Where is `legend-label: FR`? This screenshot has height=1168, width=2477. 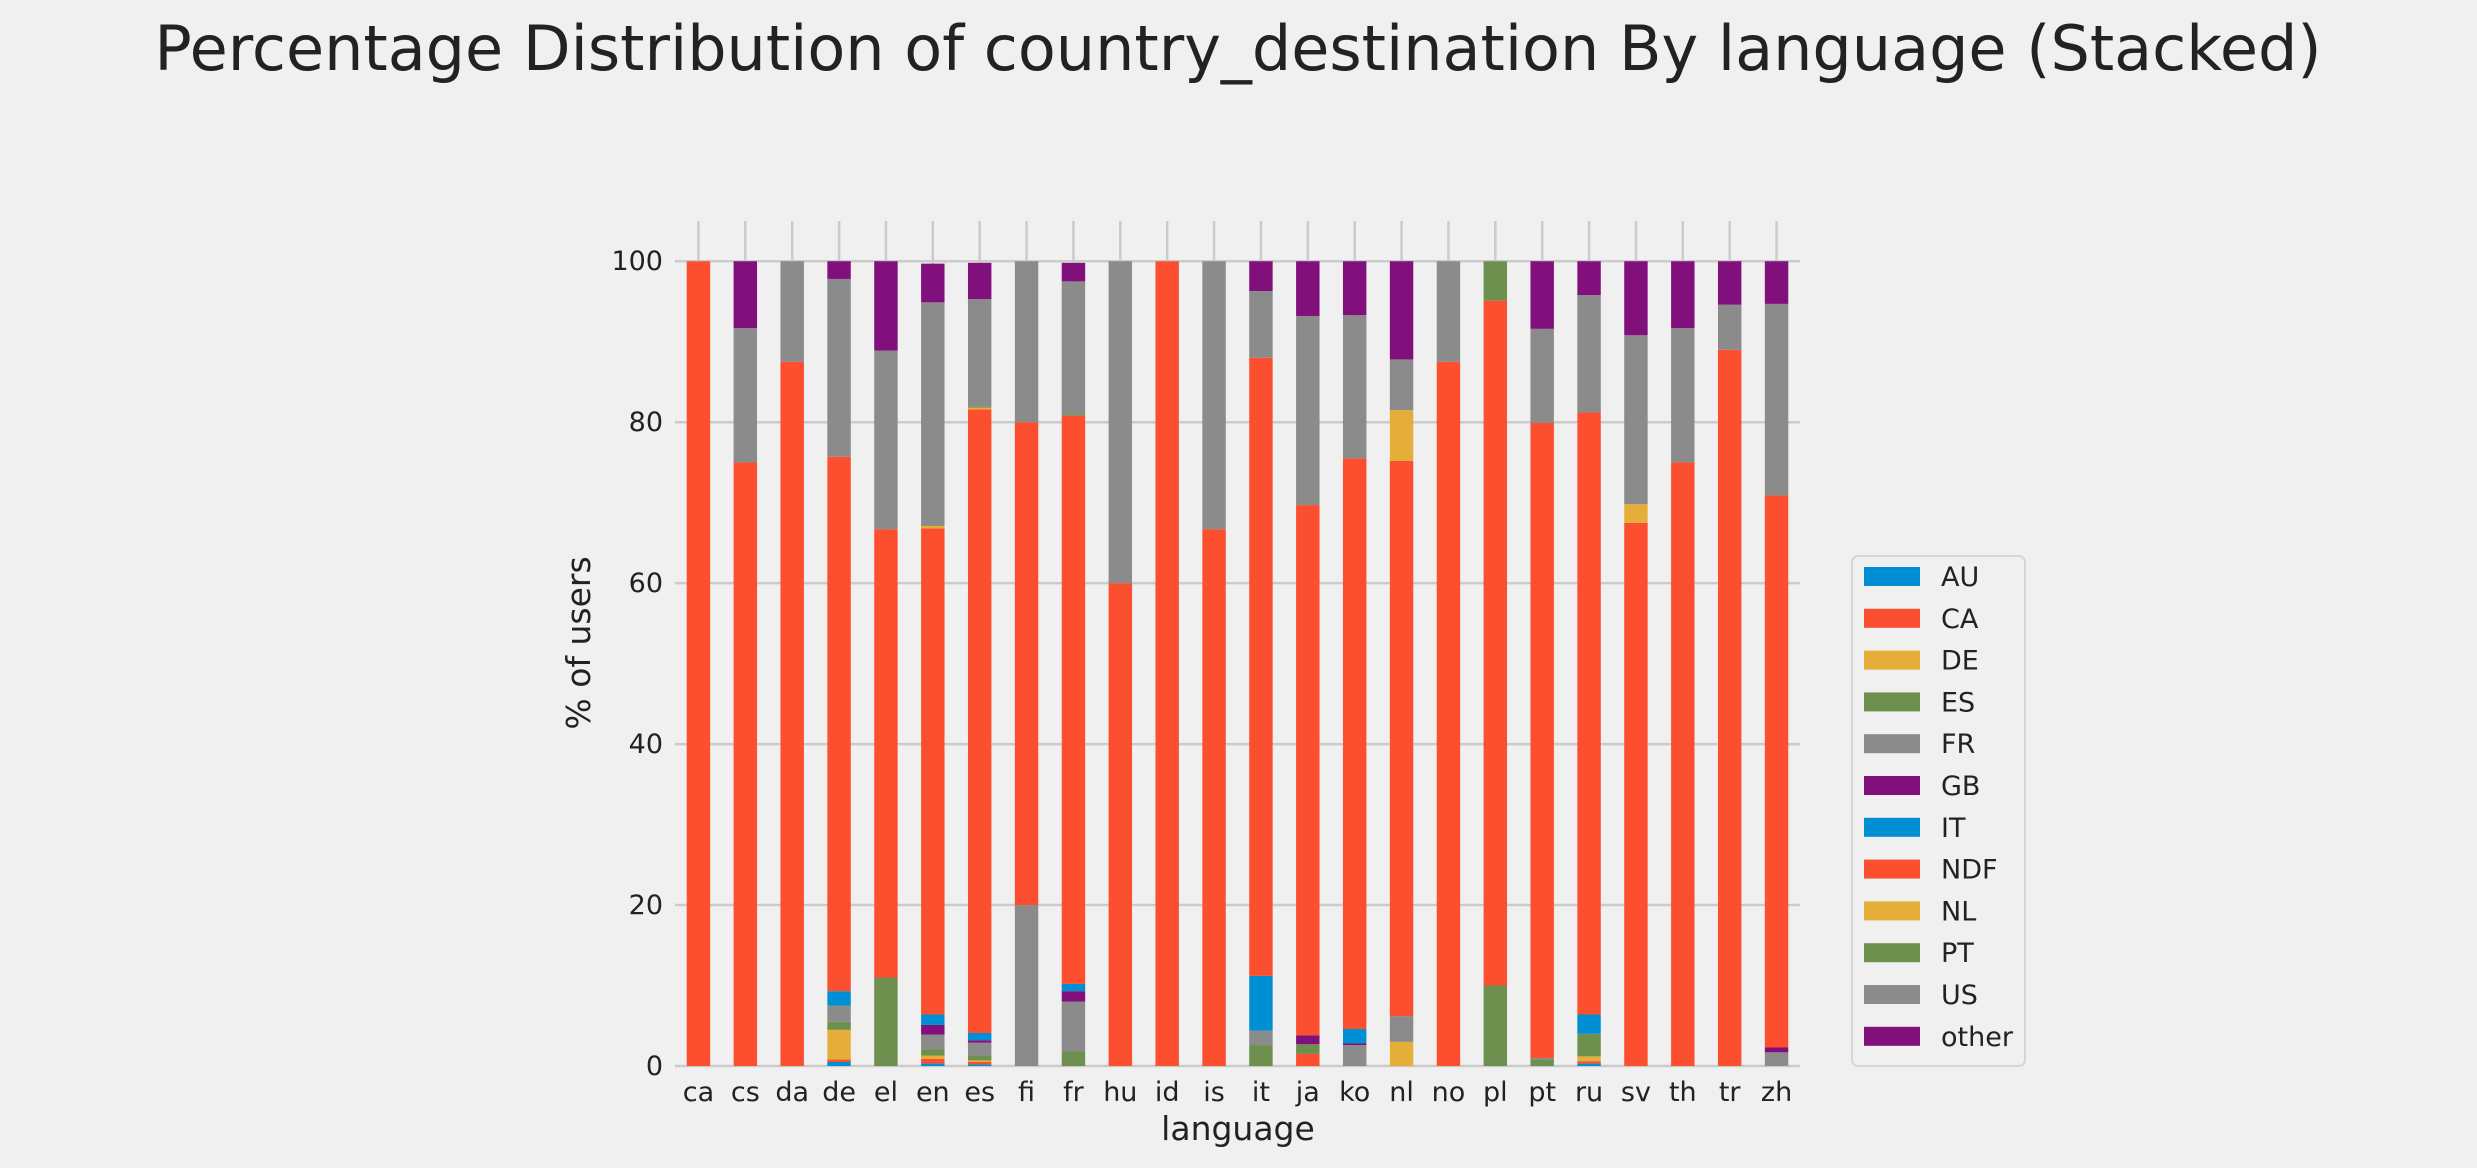 legend-label: FR is located at coordinates (1958, 744).